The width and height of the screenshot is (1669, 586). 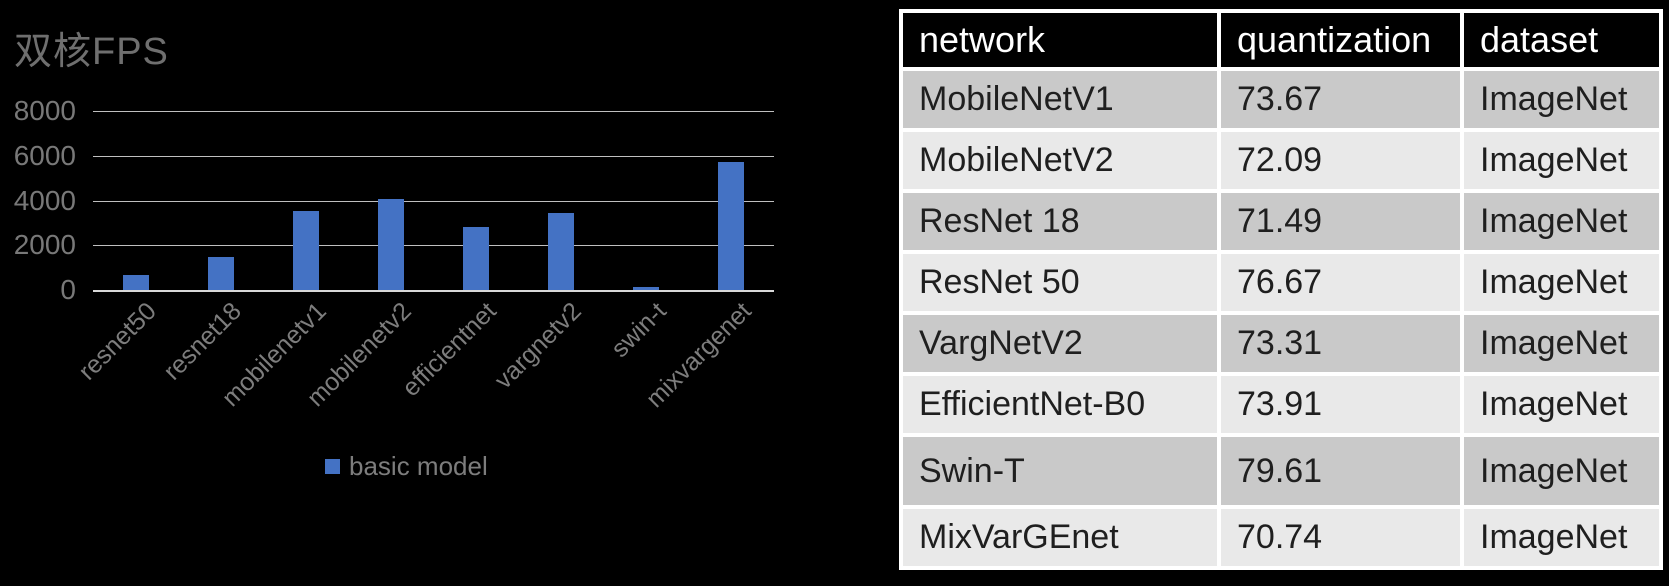 I want to click on cell-network: MobileNetV2, so click(x=1060, y=160).